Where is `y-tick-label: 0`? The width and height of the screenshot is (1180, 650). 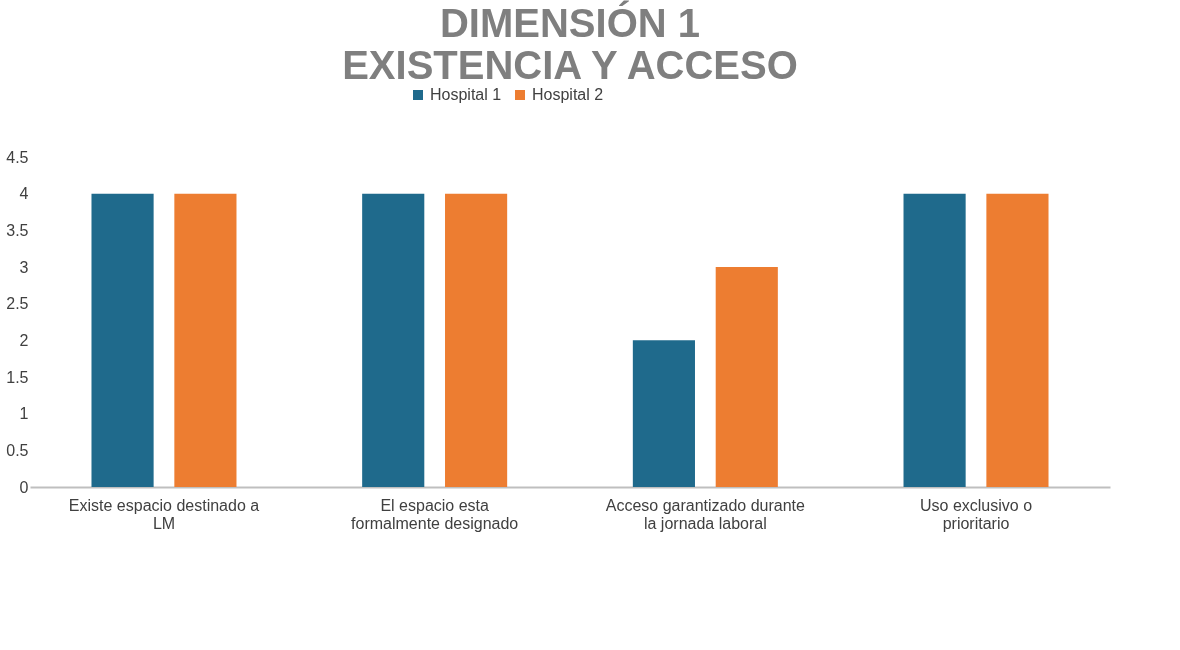
y-tick-label: 0 is located at coordinates (24, 487).